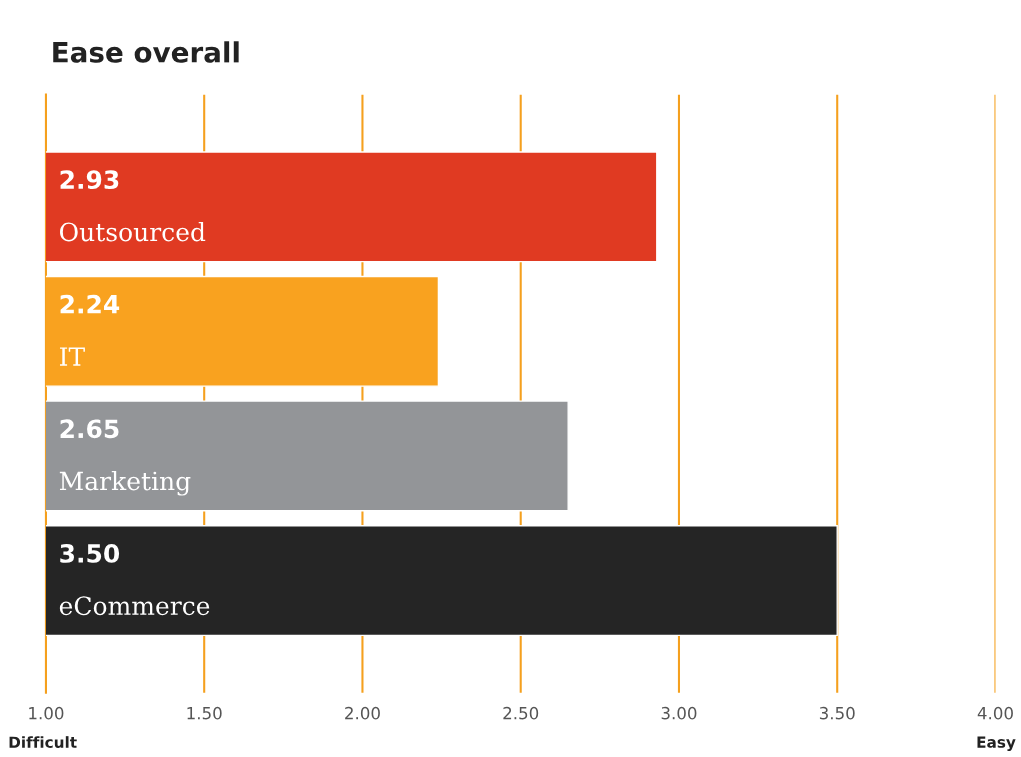 The width and height of the screenshot is (1021, 757). What do you see at coordinates (134, 606) in the screenshot?
I see `y-tick-label: eCommerce` at bounding box center [134, 606].